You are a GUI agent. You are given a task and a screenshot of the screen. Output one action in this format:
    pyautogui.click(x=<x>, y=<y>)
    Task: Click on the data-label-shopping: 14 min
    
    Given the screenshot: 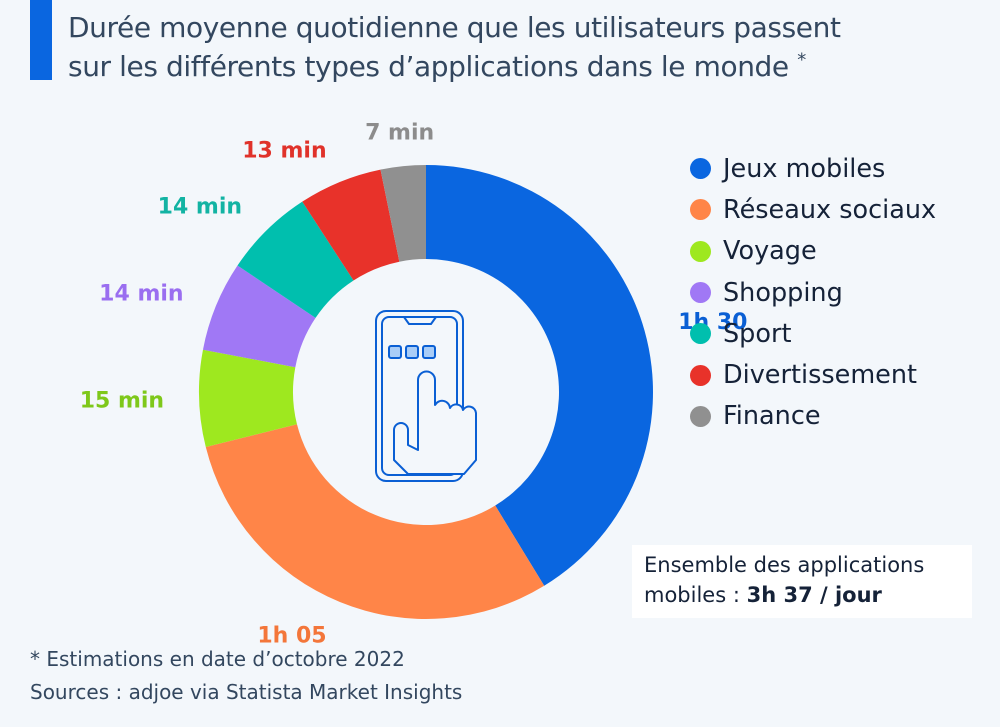 What is the action you would take?
    pyautogui.click(x=141, y=294)
    